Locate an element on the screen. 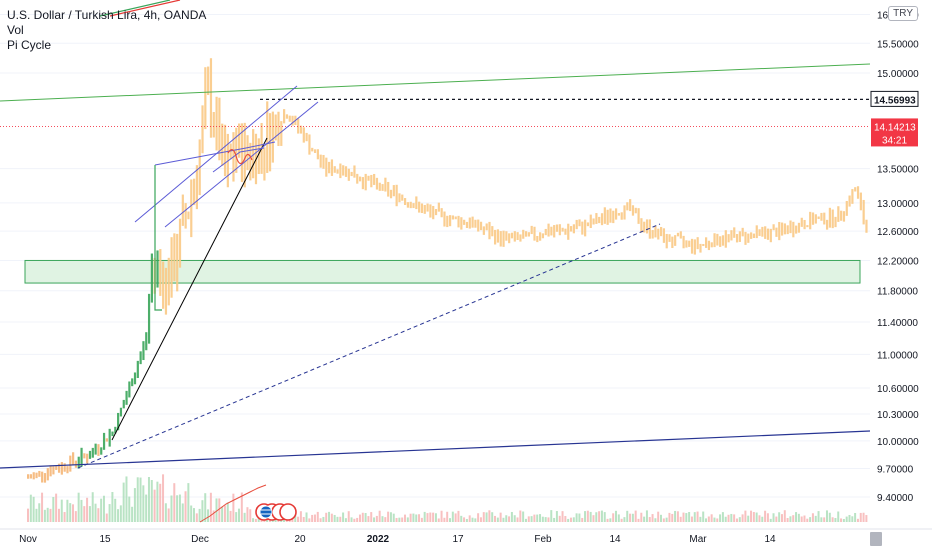  price-tick-label: 10.60000 is located at coordinates (898, 389).